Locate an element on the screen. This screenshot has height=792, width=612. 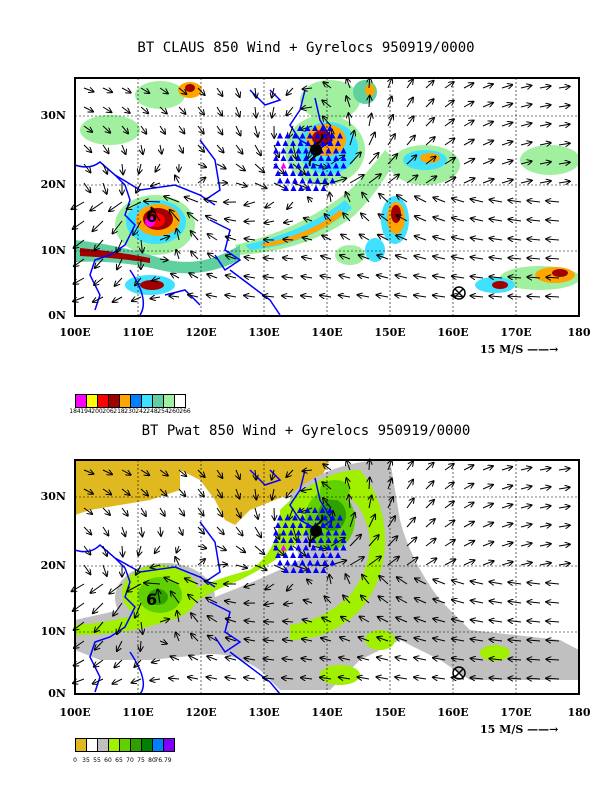
legend-value: 218 is located at coordinates (119, 411).